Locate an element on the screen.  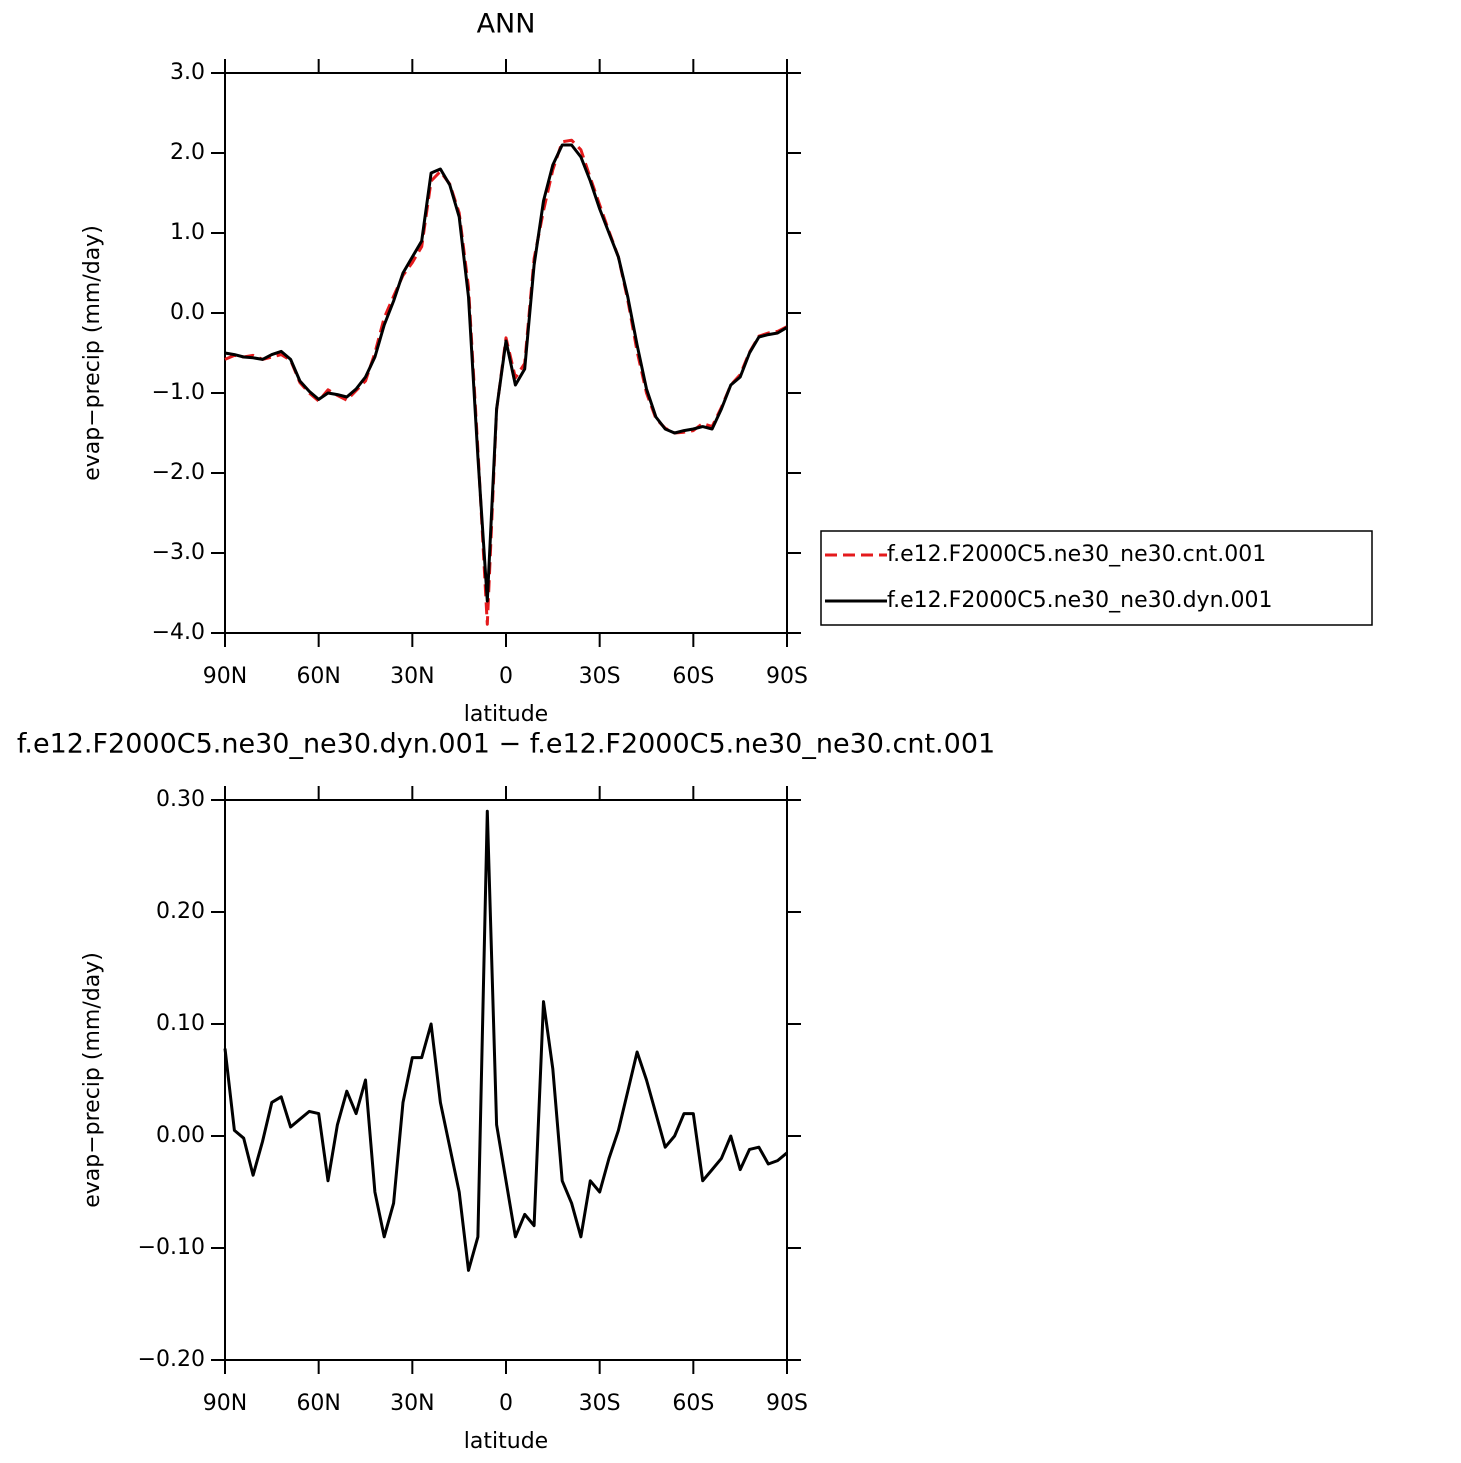
chart-title: ANN is located at coordinates (506, 24).